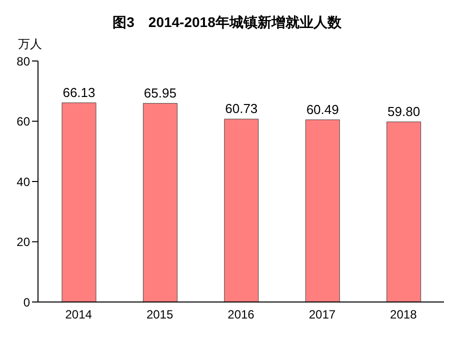 Image resolution: width=454 pixels, height=338 pixels. What do you see at coordinates (26, 302) in the screenshot?
I see `y-tick-label: 0` at bounding box center [26, 302].